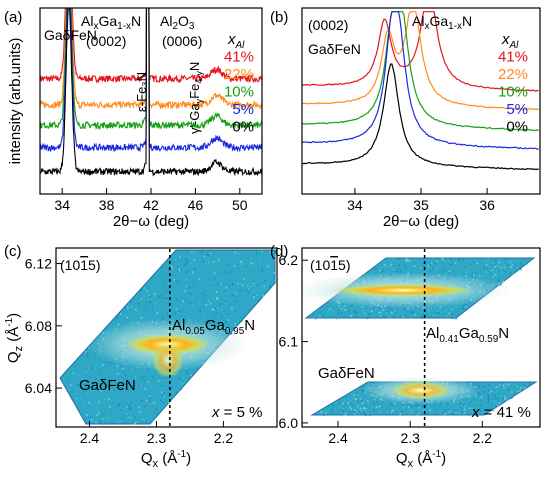  I want to click on x-tick-label-a-0: 34, so click(62, 205).